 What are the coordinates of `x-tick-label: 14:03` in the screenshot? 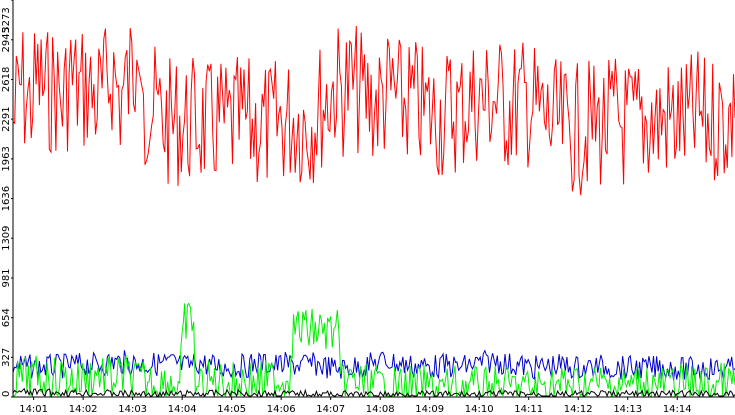 It's located at (132, 409).